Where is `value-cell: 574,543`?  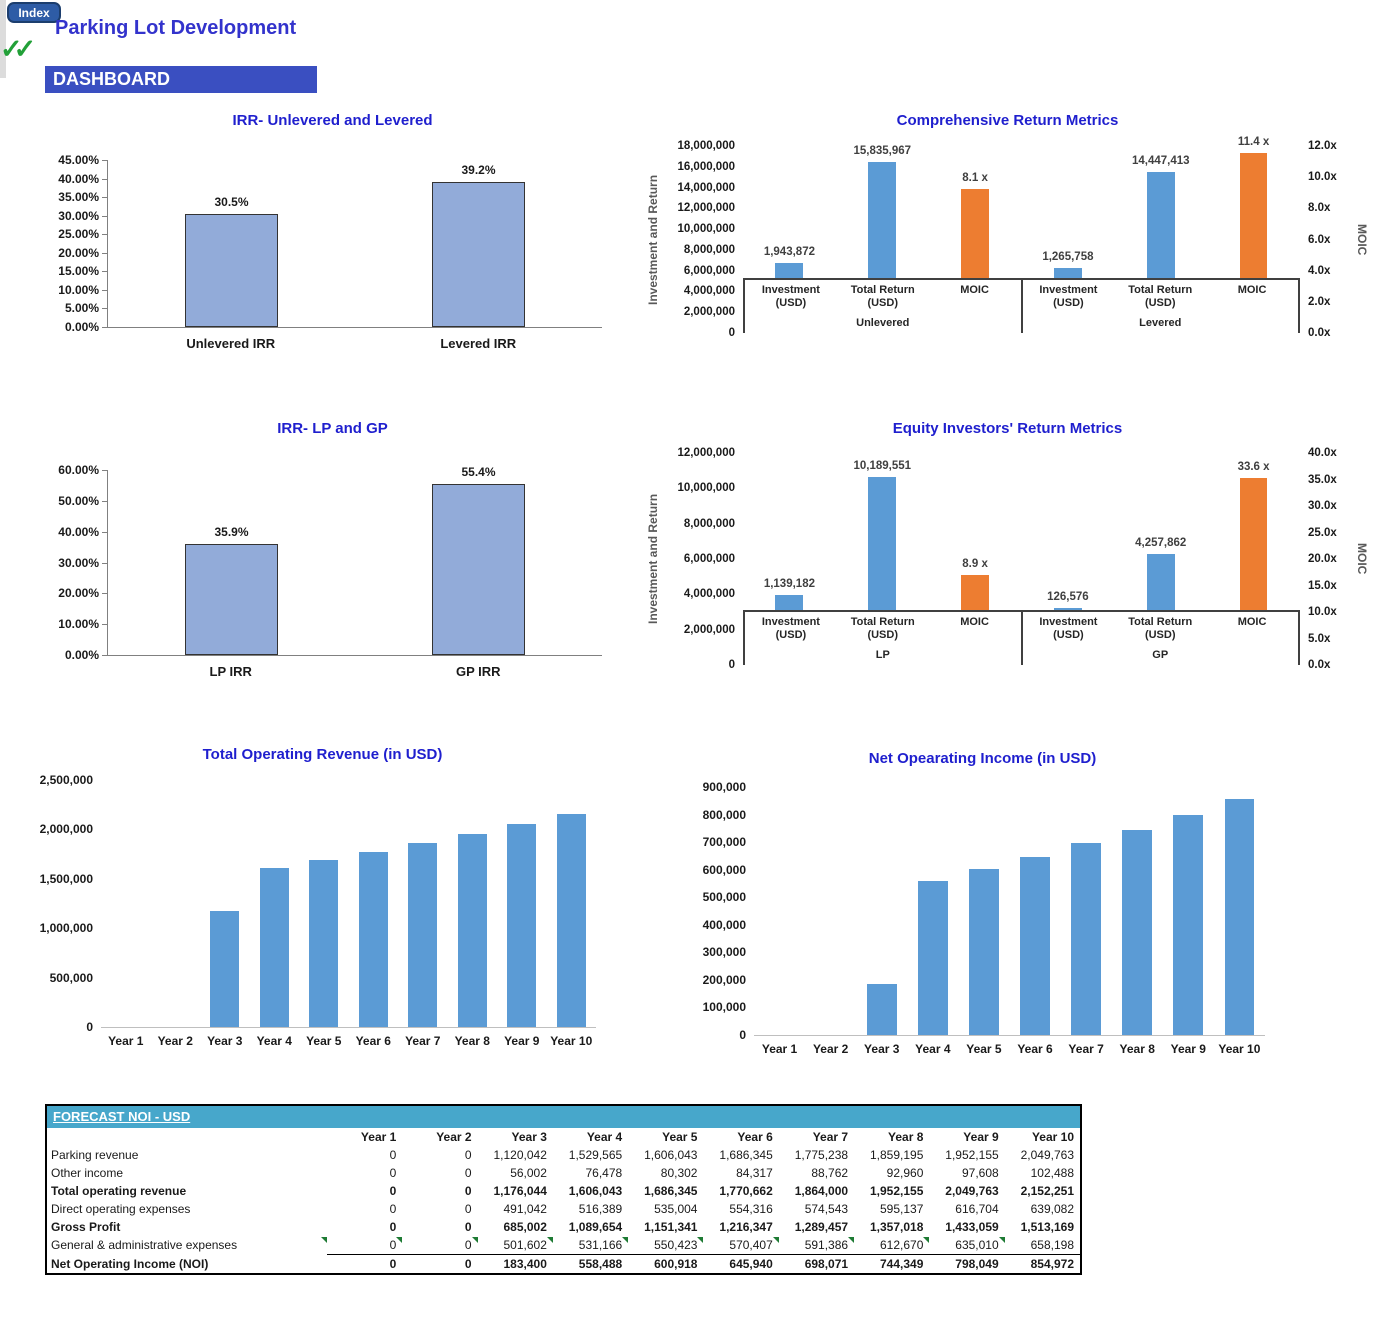
value-cell: 574,543 is located at coordinates (826, 1209).